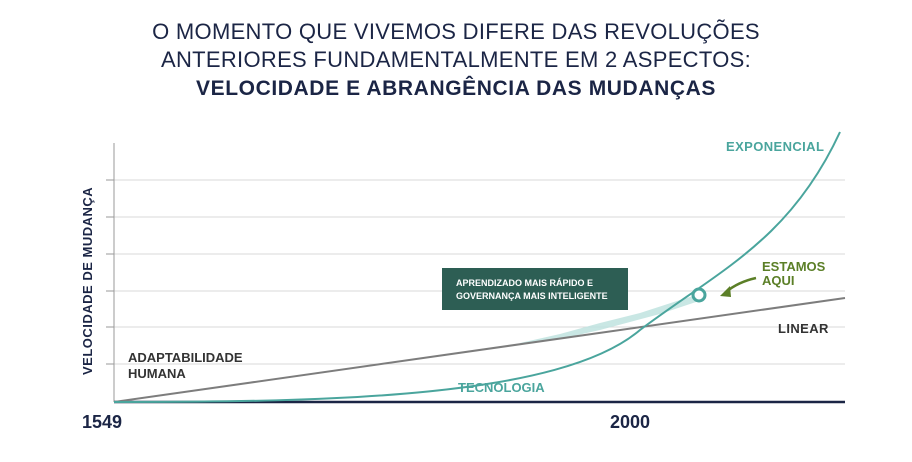 Image resolution: width=912 pixels, height=462 pixels. I want to click on y-axis-label: VELOCIDADE DE MUDANÇA, so click(87, 281).